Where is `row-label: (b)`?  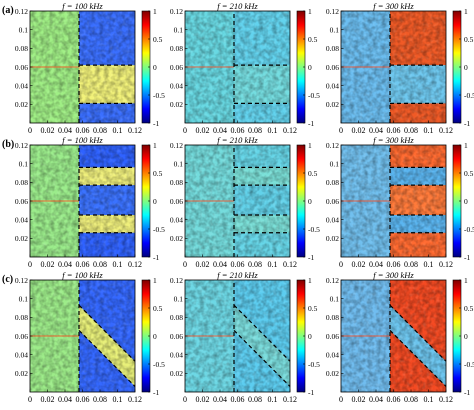
row-label: (b) is located at coordinates (8, 144).